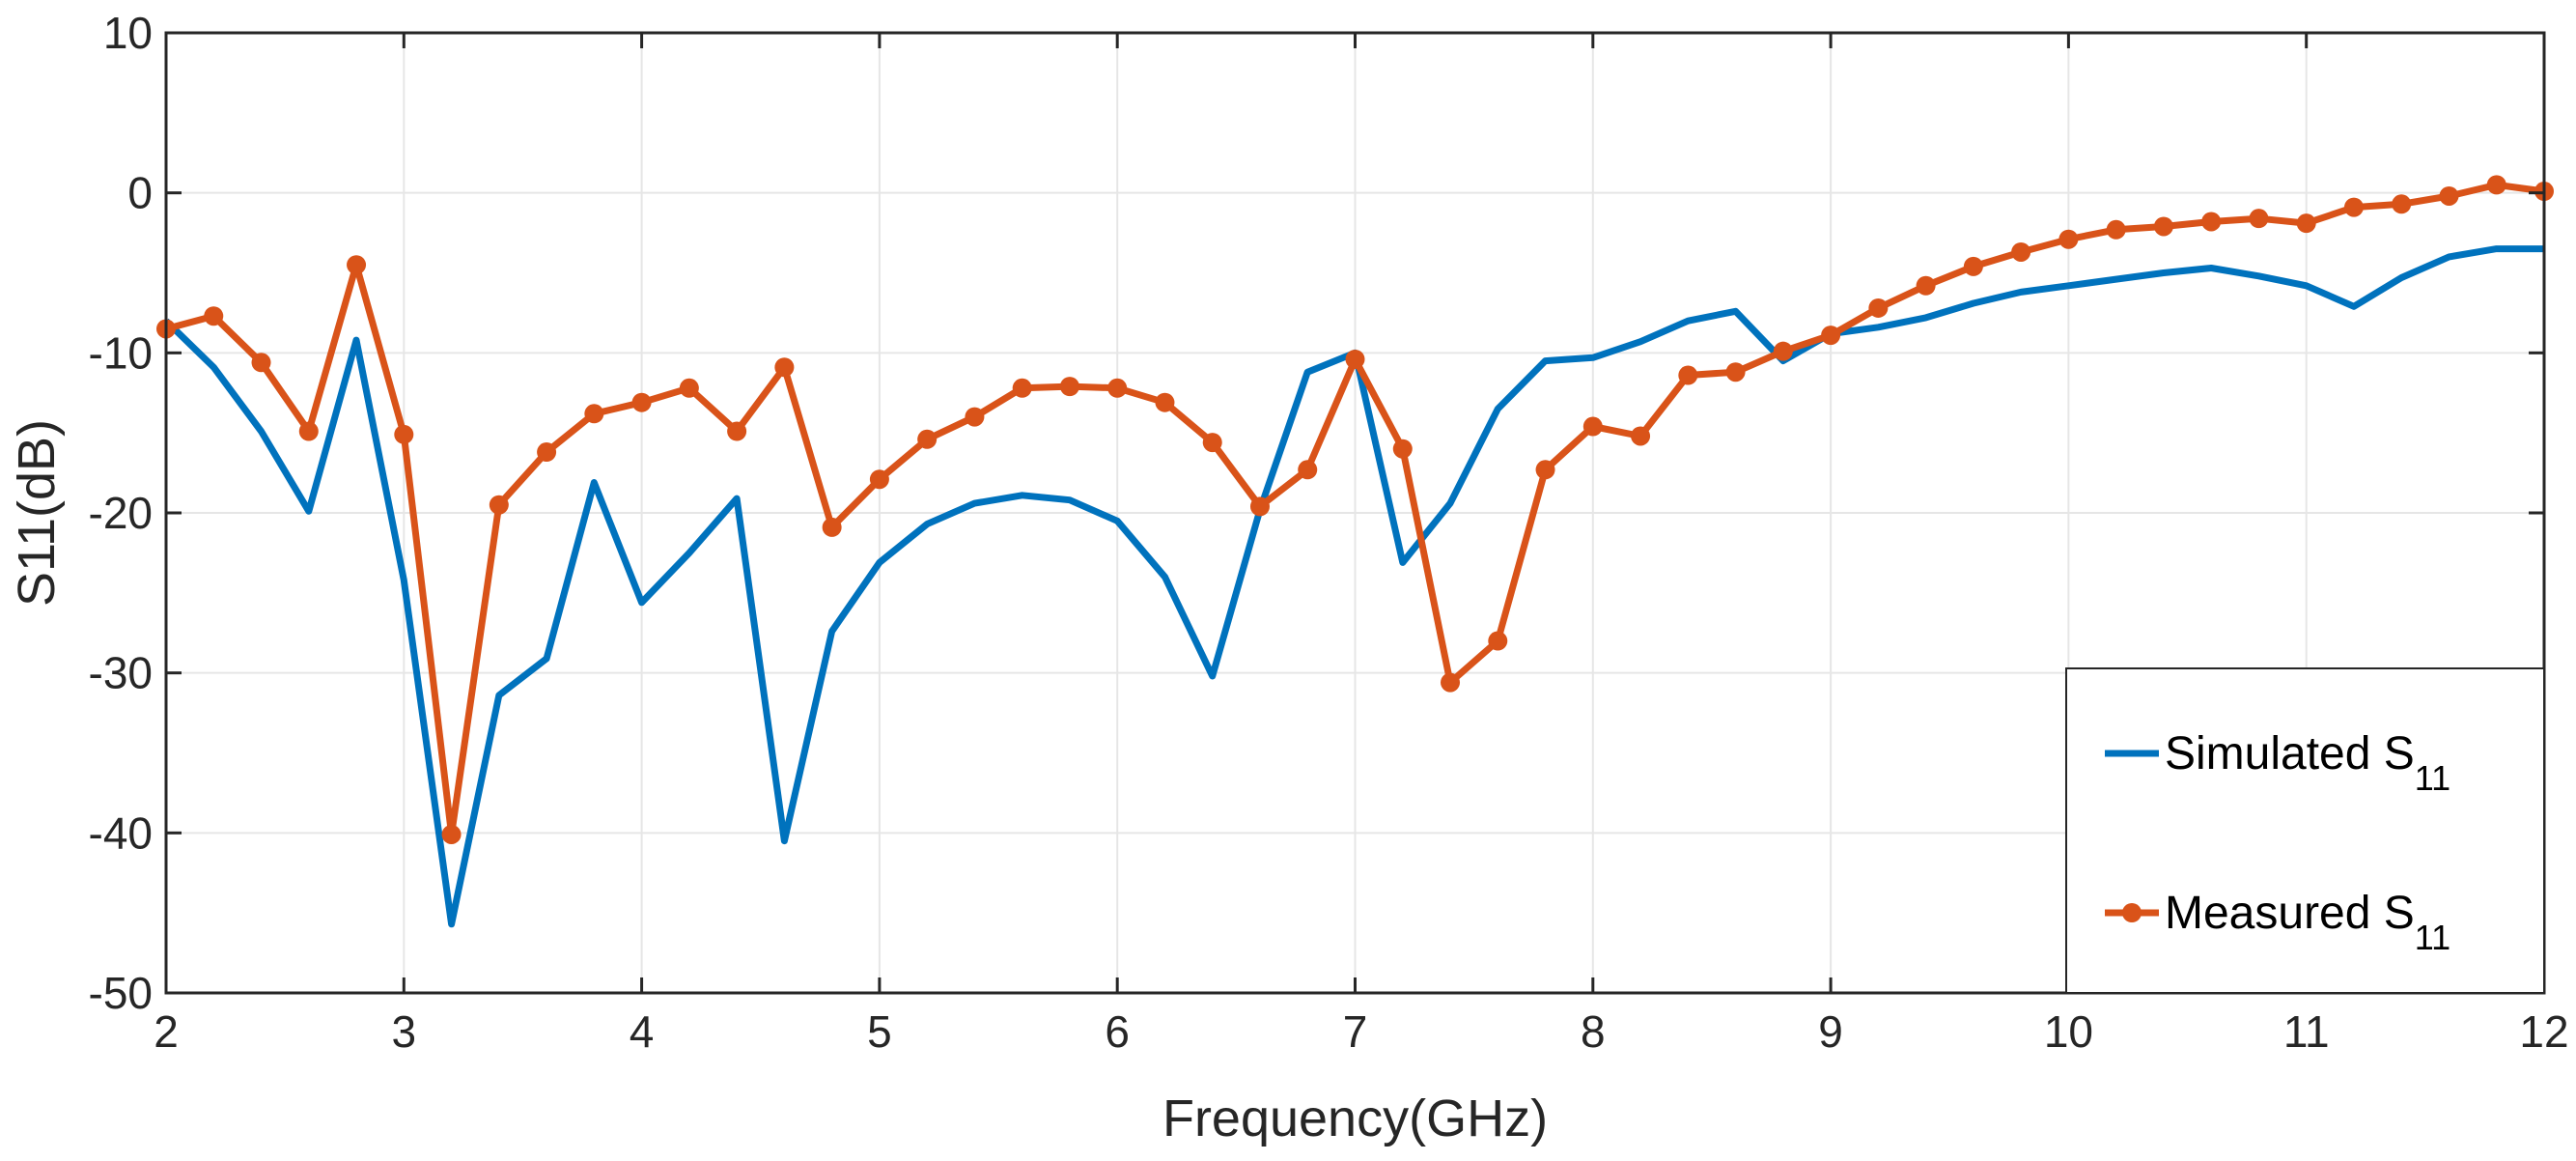 This screenshot has height=1161, width=2576. Describe the element at coordinates (405, 1032) in the screenshot. I see `x-tick-label: 3` at that location.